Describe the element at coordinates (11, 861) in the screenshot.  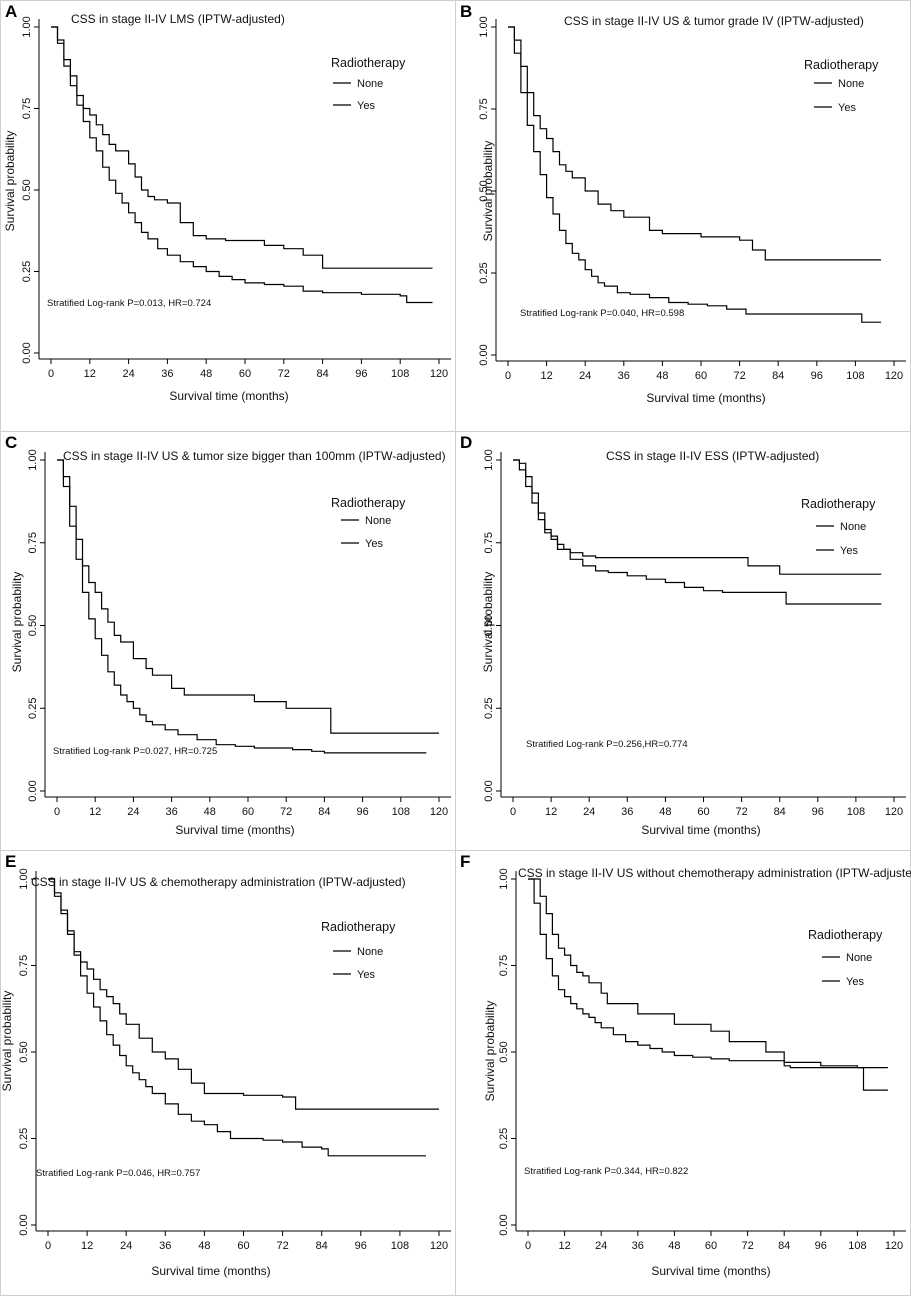
I see `panel-label-e: E` at that location.